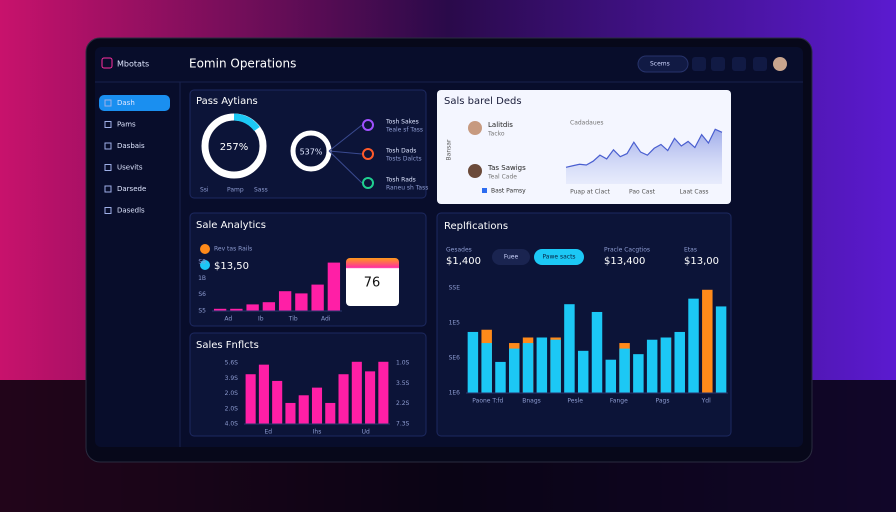 Image resolution: width=896 pixels, height=512 pixels. What do you see at coordinates (403, 424) in the screenshot?
I see `y2-tick-label: 7.3S` at bounding box center [403, 424].